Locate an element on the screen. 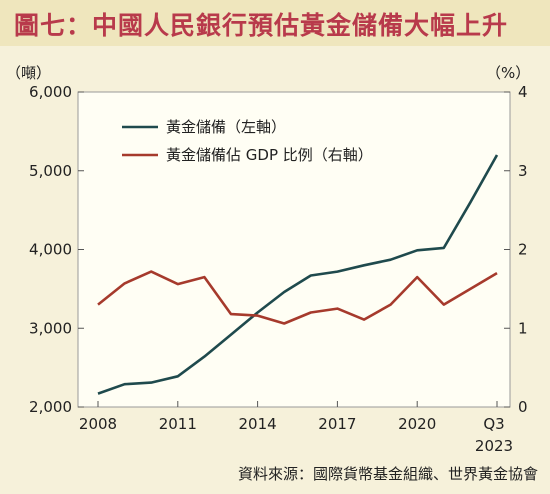  y-right-axis: 0 1 2 3 4 is located at coordinates (516, 249).